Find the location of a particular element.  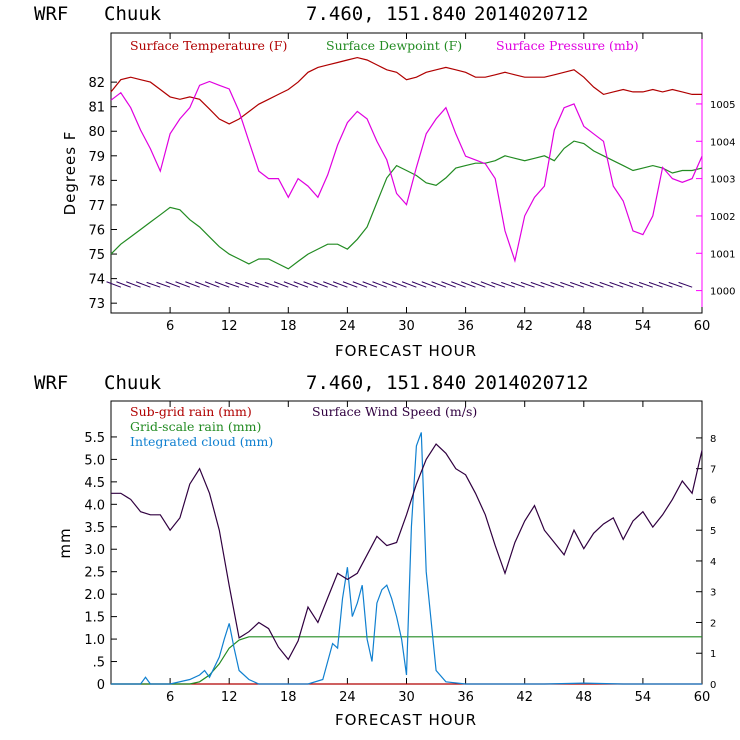

y2-tick-label: 2 is located at coordinates (713, 623).